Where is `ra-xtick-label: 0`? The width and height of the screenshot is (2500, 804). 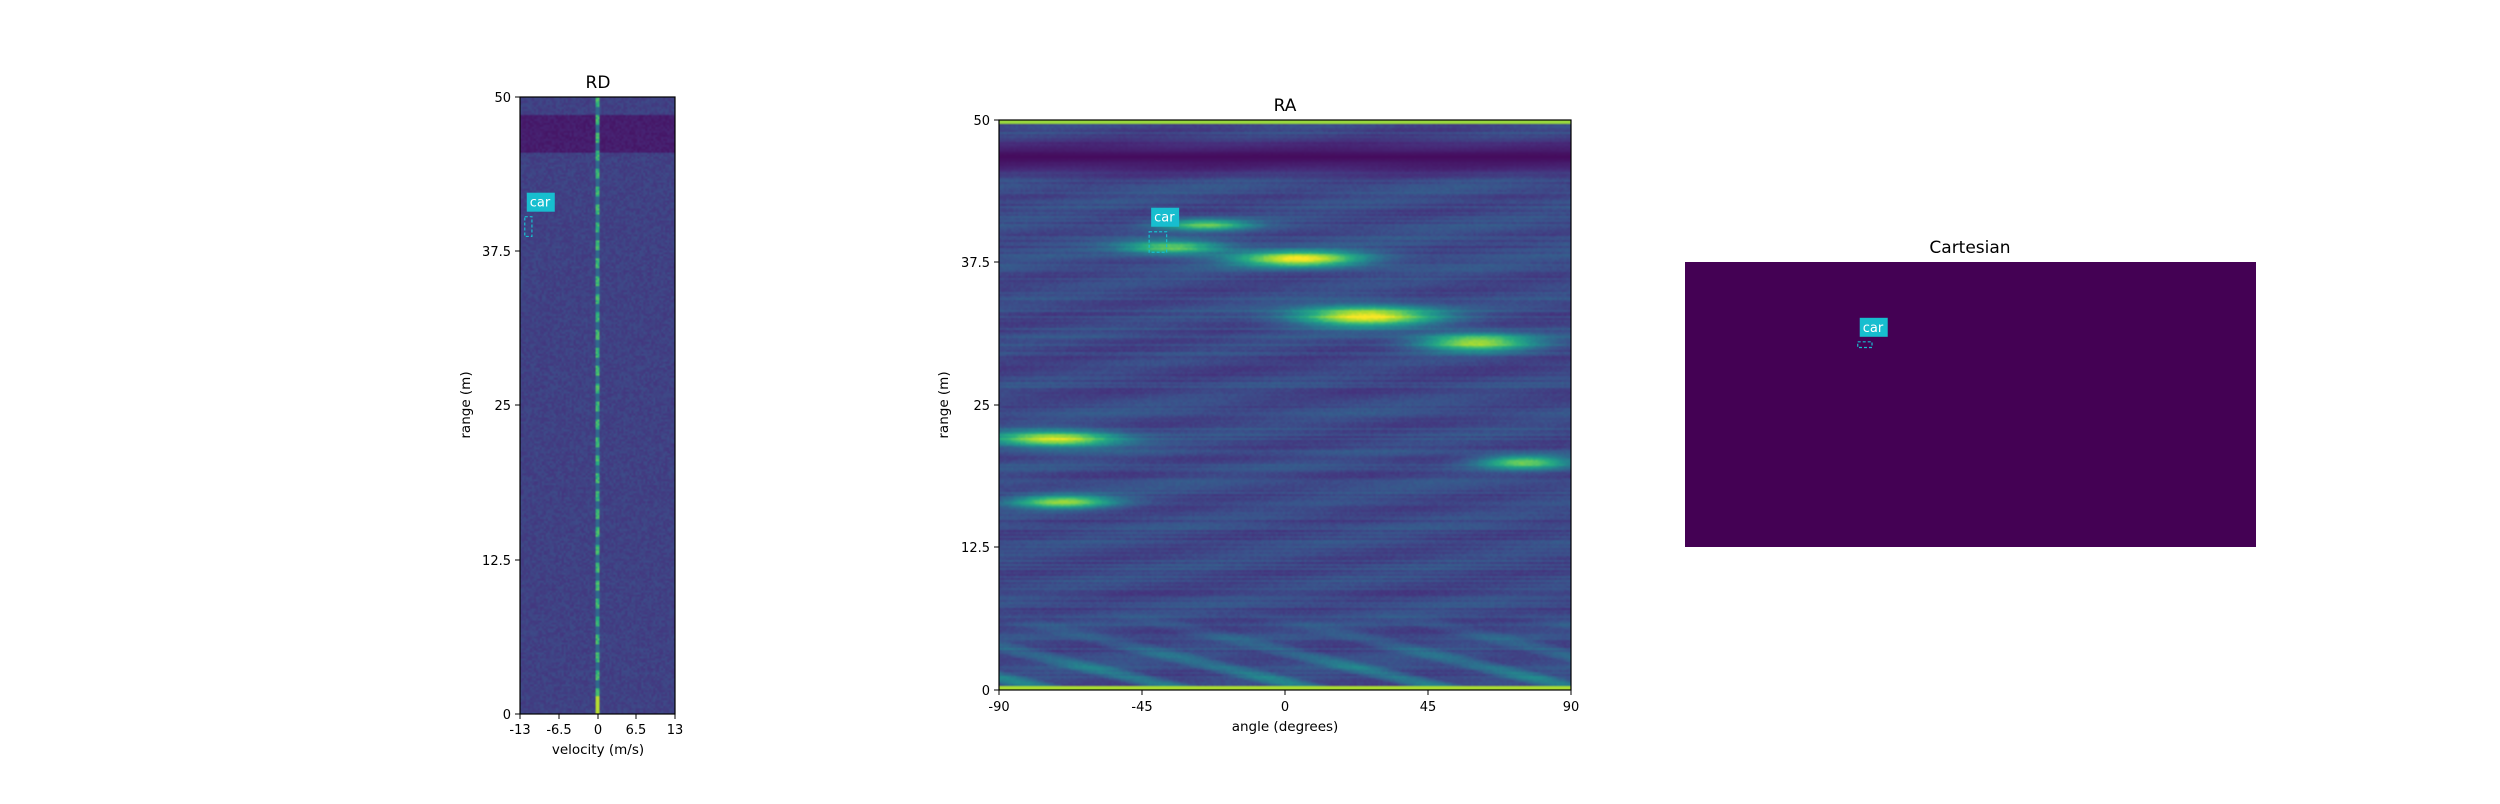
ra-xtick-label: 0 is located at coordinates (1285, 707).